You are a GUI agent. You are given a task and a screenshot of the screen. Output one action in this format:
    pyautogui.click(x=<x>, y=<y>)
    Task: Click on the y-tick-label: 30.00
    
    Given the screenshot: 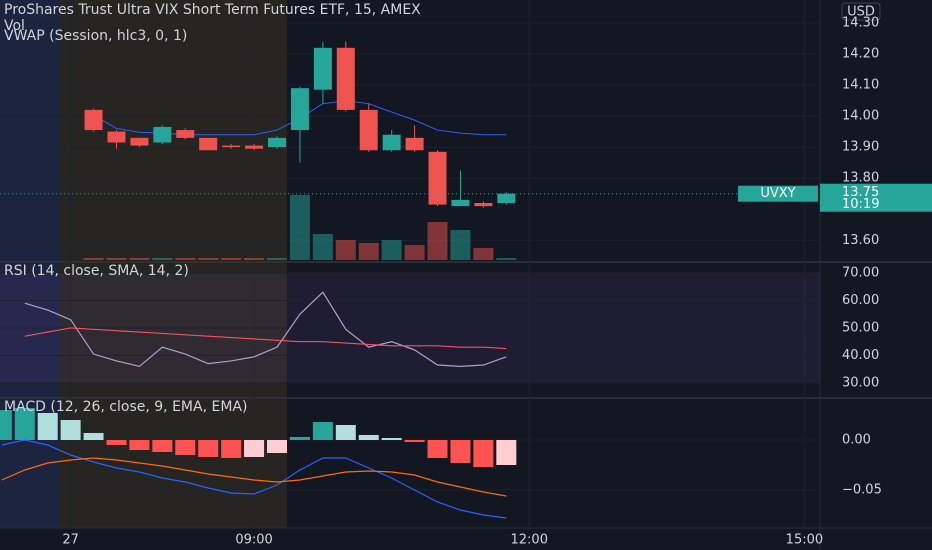 What is the action you would take?
    pyautogui.click(x=860, y=382)
    